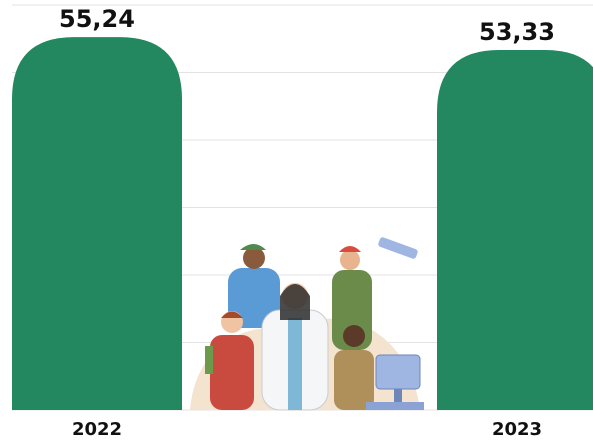 The height and width of the screenshot is (441, 593). I want to click on value-label: 53,33, so click(517, 32).